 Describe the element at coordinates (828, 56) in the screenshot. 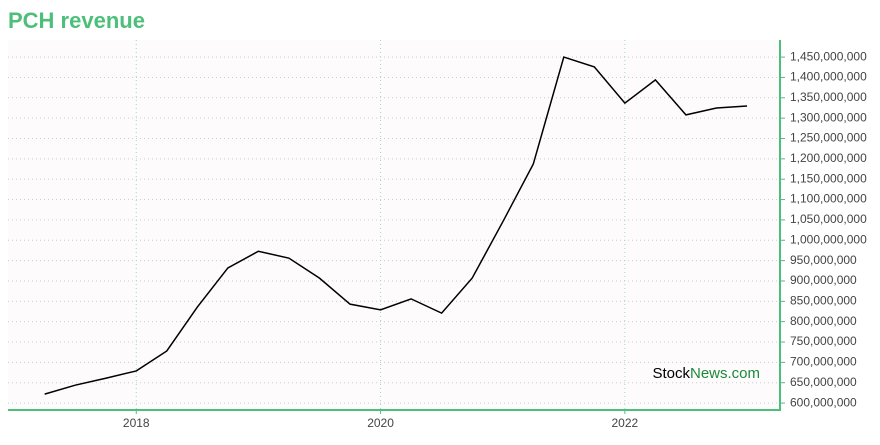

I see `y-tick-label: 1,450,000,000` at that location.